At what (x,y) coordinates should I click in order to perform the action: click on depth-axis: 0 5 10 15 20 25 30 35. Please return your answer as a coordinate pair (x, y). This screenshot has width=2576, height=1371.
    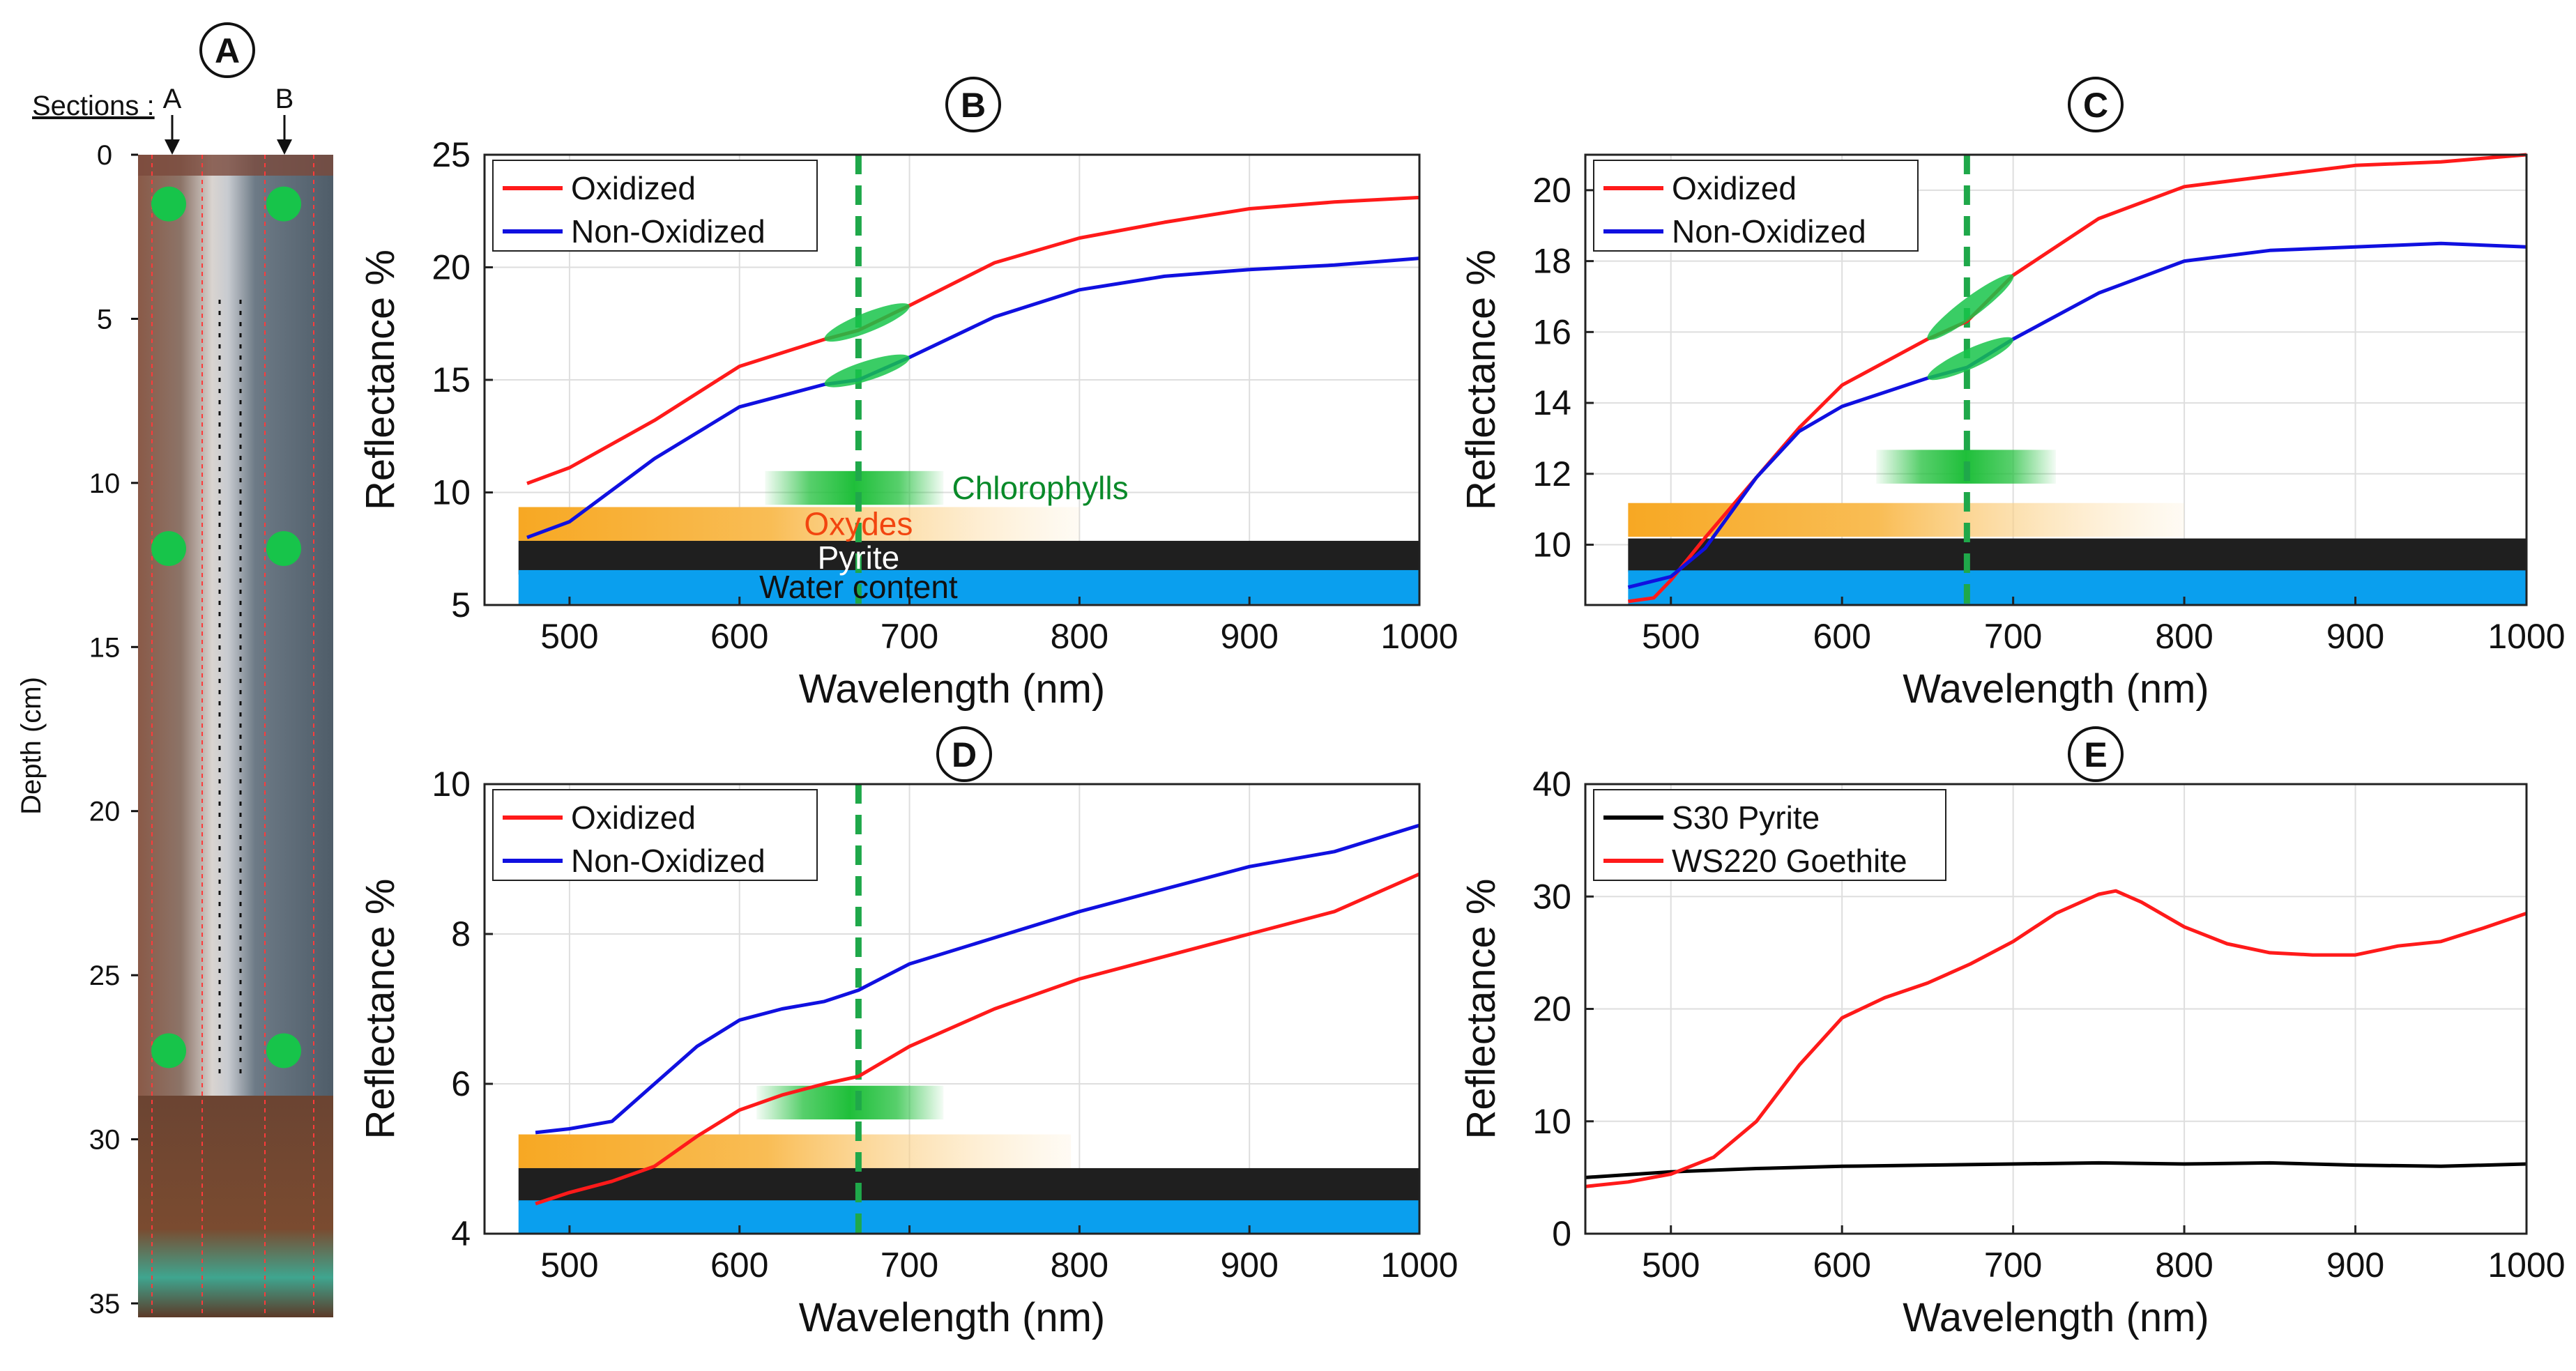
    Looking at the image, I should click on (113, 730).